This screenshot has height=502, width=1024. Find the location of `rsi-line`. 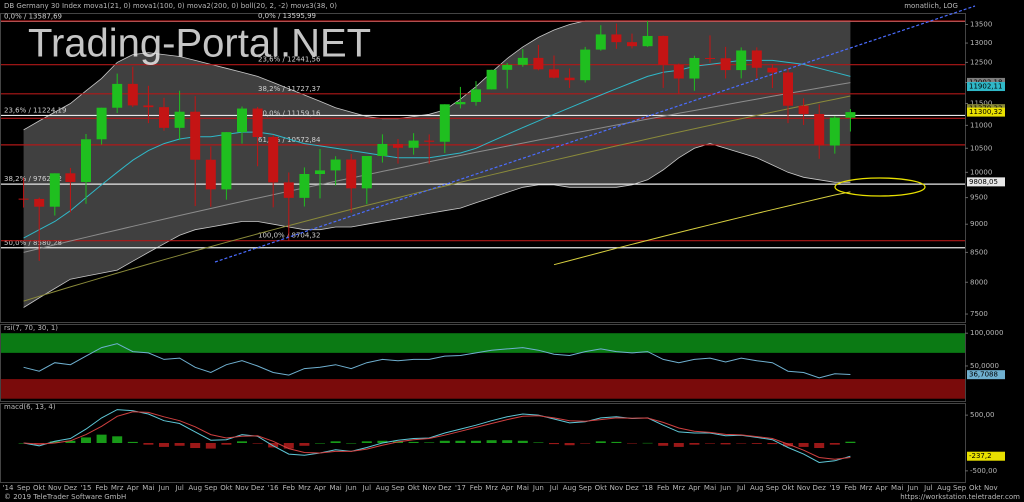

rsi-line is located at coordinates (437, 361).